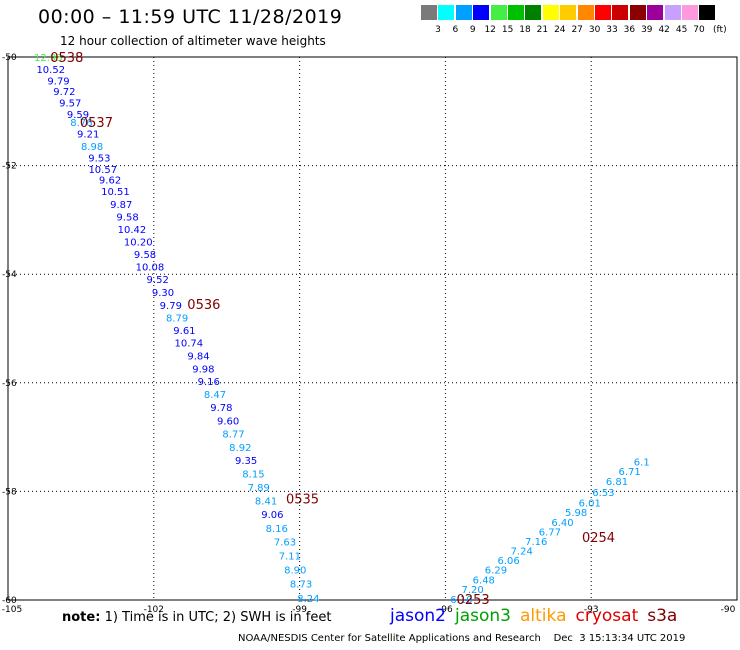 Image resolution: width=740 pixels, height=650 pixels. Describe the element at coordinates (720, 30) in the screenshot. I see `legend-unit: (ft)` at that location.